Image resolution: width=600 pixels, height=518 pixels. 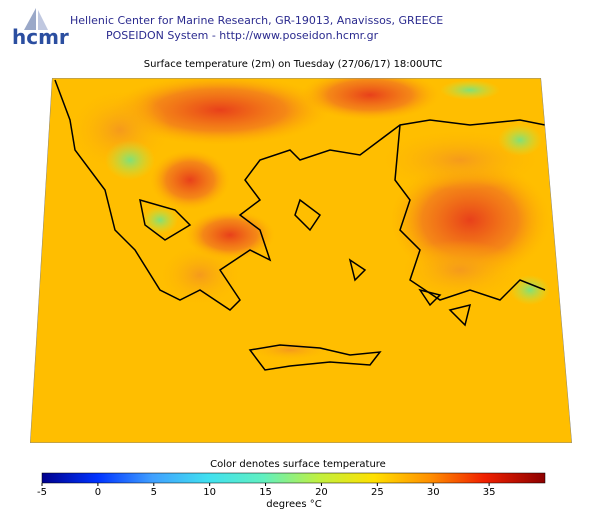 What do you see at coordinates (433, 492) in the screenshot?
I see `colorbar-tick-label: 30` at bounding box center [433, 492].